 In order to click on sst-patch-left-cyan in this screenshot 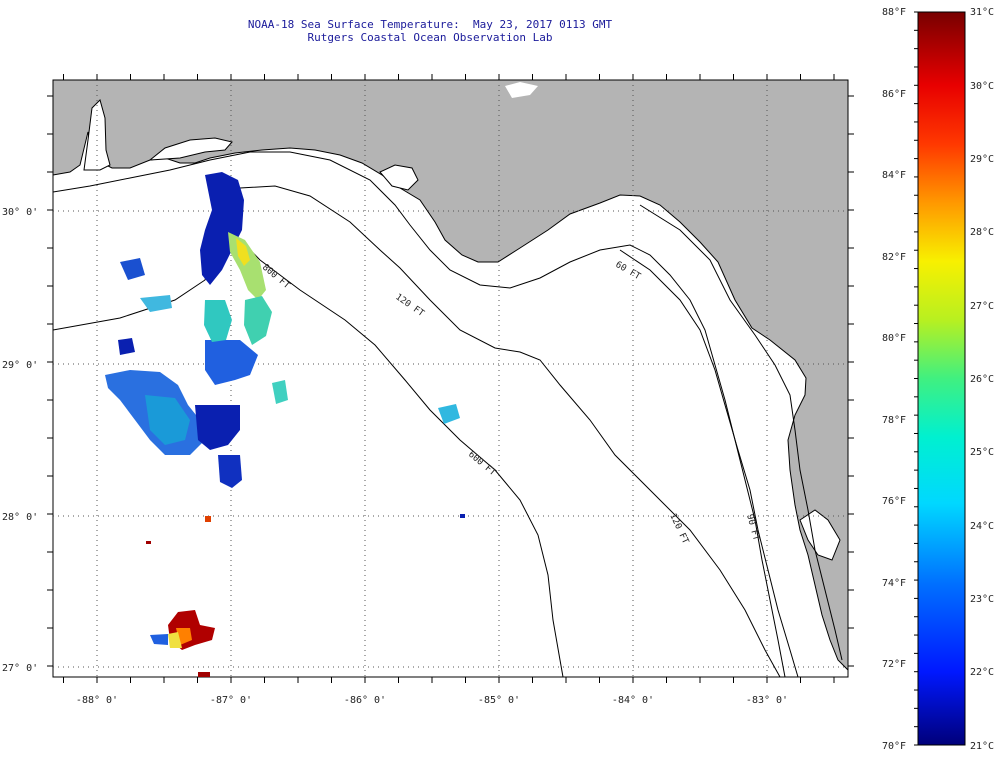, I will do `click(156, 303)`.